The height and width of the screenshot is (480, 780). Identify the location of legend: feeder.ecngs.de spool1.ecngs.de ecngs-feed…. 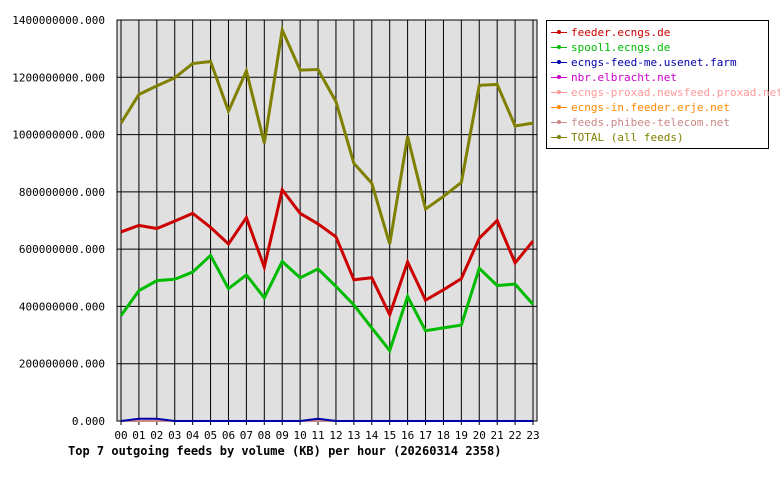
(663, 84).